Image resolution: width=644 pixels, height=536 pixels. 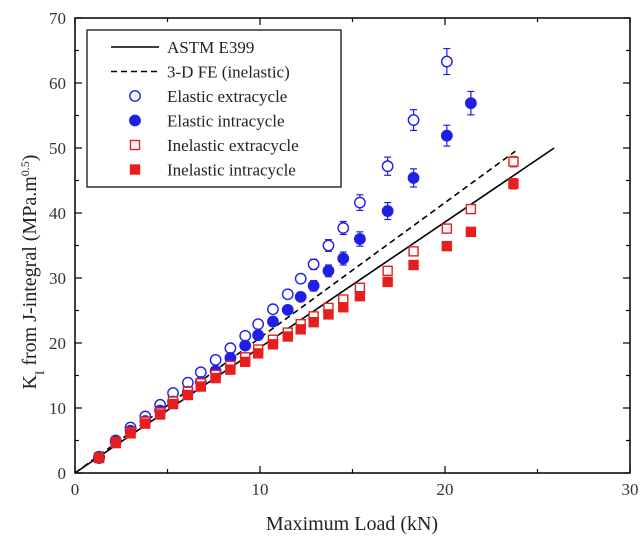 I want to click on y-tick-label: 40, so click(x=57, y=213).